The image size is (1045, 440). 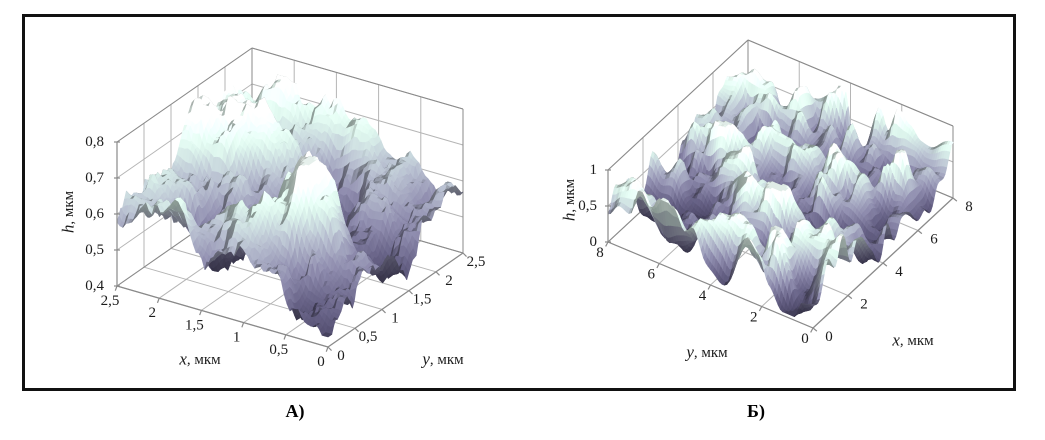 What do you see at coordinates (295, 411) in the screenshot?
I see `caption-panel-a: А)` at bounding box center [295, 411].